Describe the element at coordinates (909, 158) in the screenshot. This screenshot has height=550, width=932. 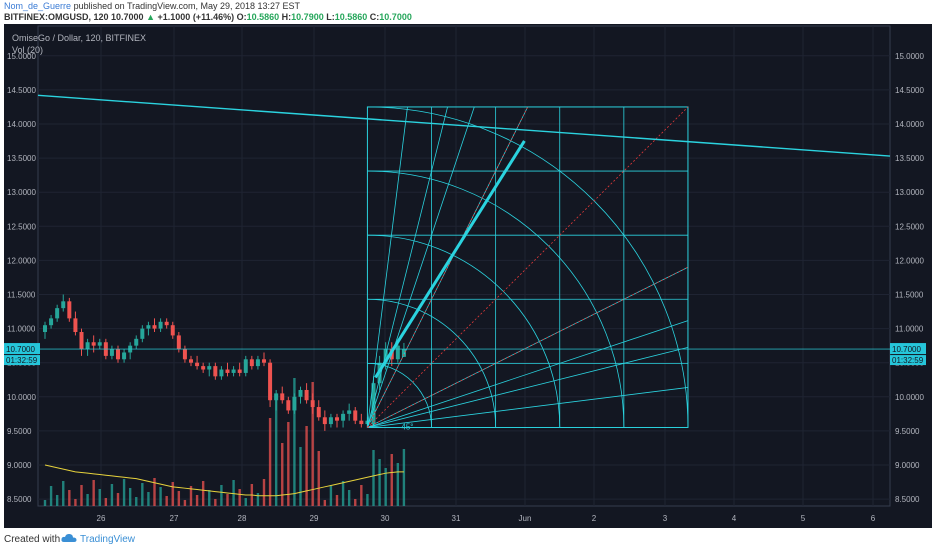
I see `price-tick-label-right: 13.5000` at that location.